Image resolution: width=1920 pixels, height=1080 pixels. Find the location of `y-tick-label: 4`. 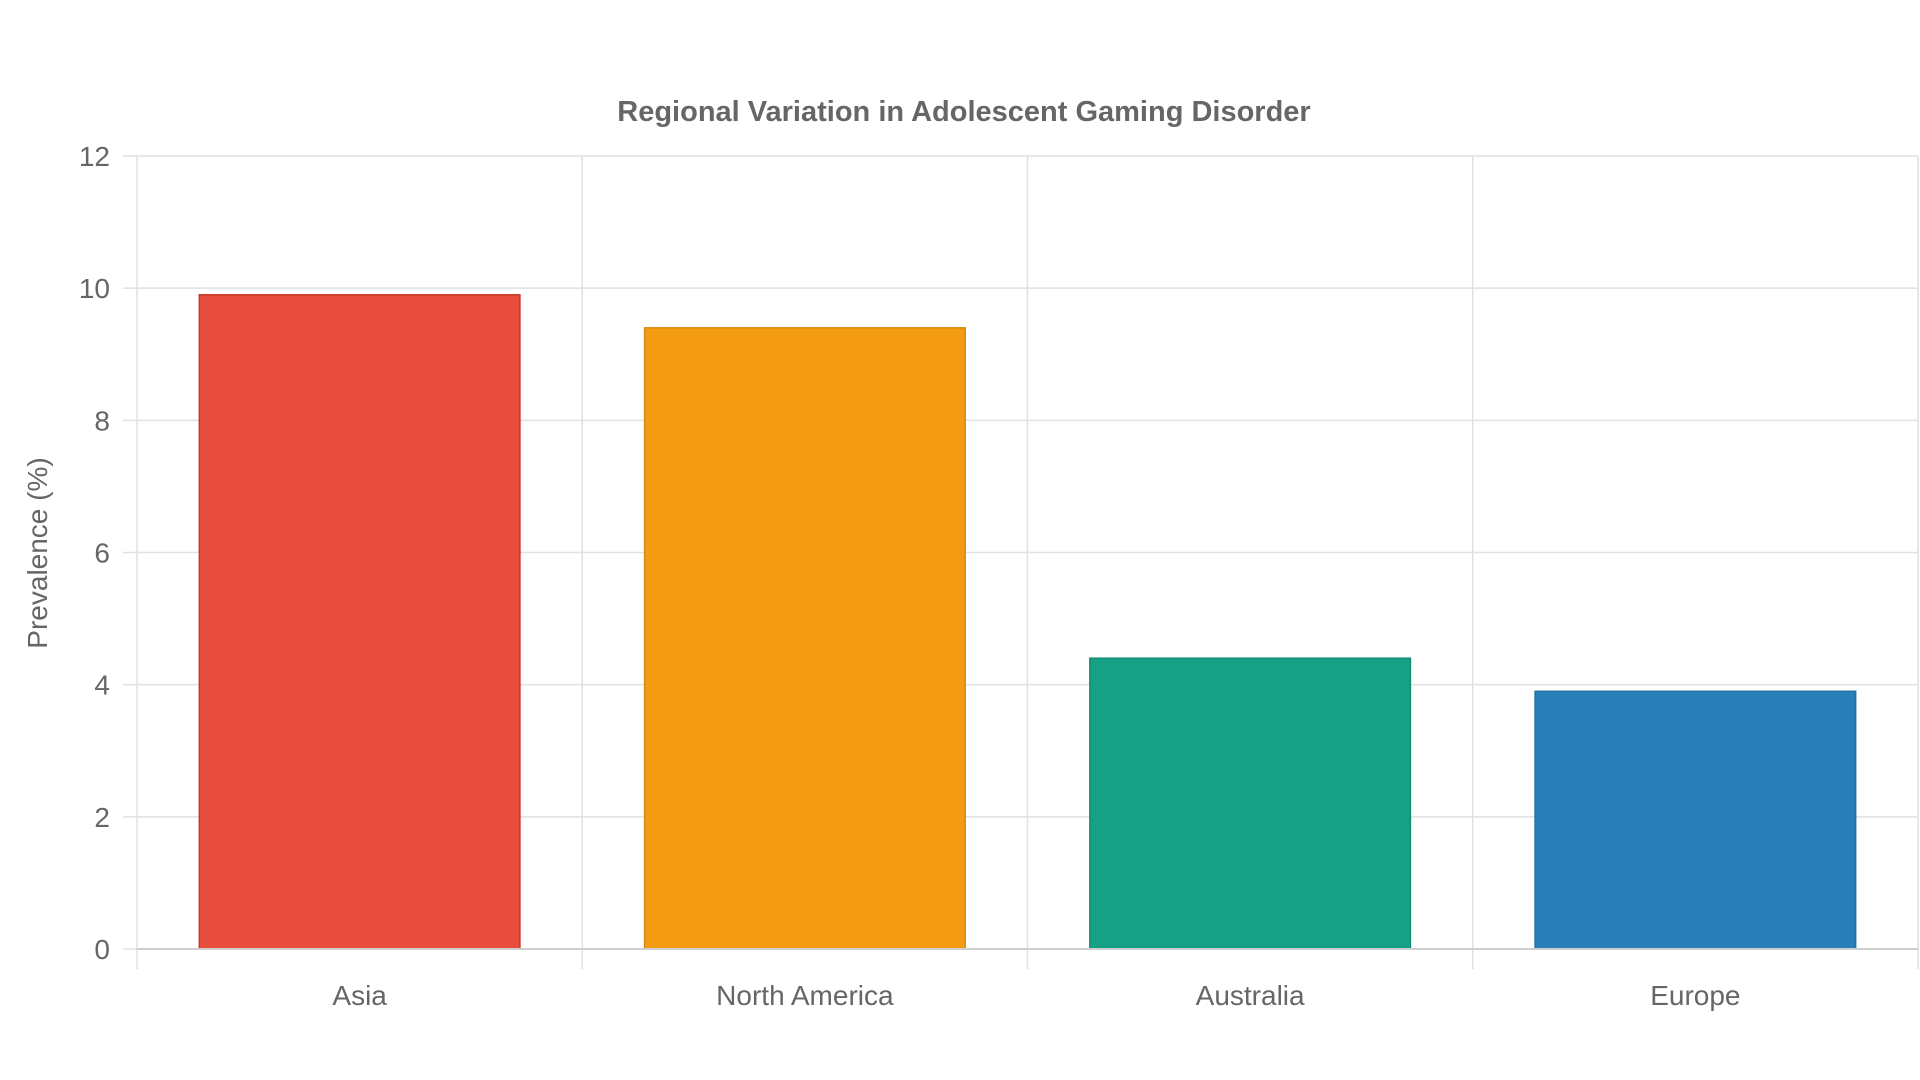

y-tick-label: 4 is located at coordinates (102, 685).